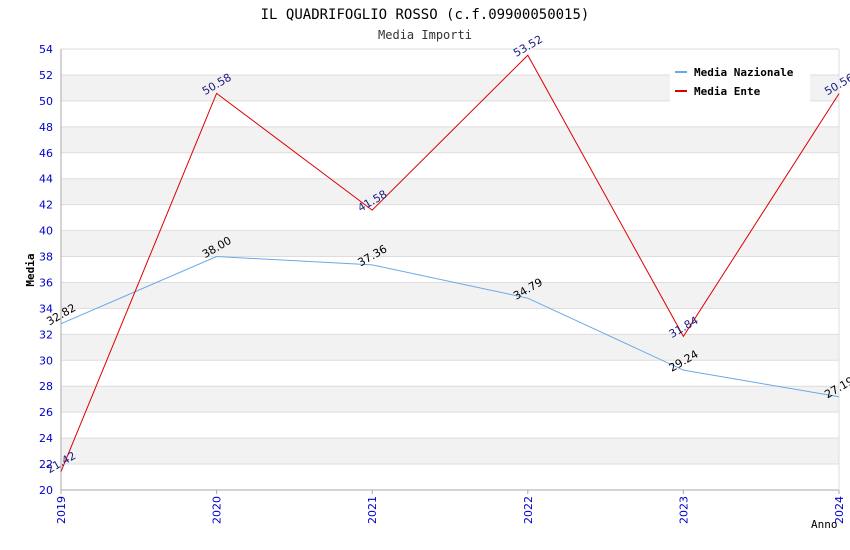 The width and height of the screenshot is (850, 550). Describe the element at coordinates (683, 510) in the screenshot. I see `x-tick-label: 2023` at that location.